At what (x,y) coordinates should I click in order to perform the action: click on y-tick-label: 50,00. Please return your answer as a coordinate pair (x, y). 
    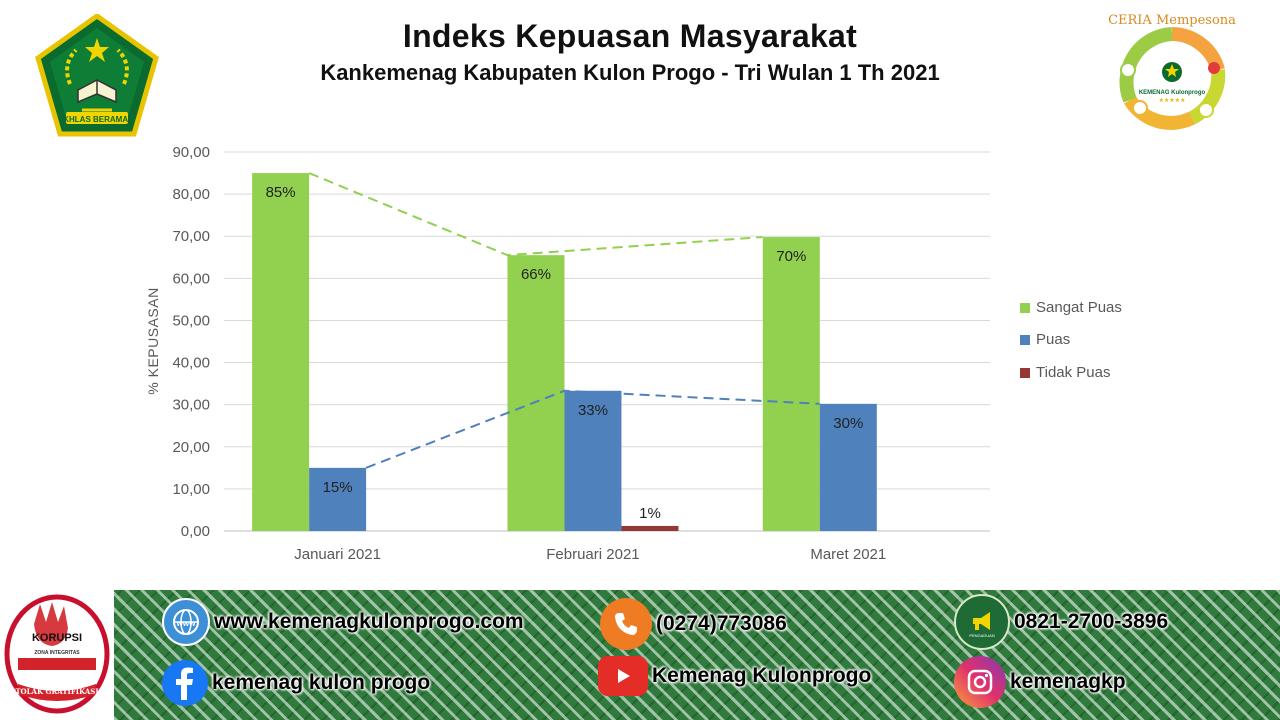
    Looking at the image, I should click on (191, 320).